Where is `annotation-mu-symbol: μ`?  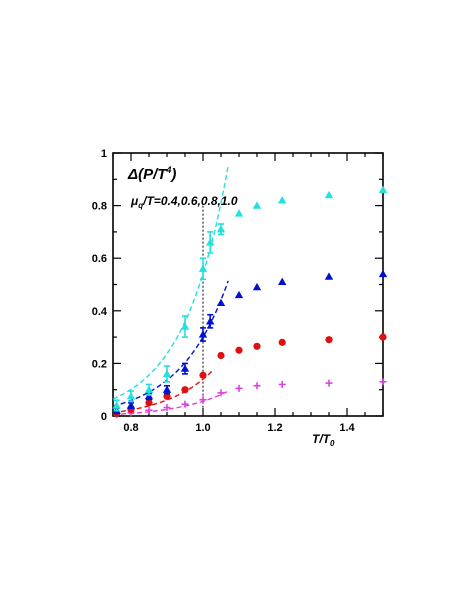 annotation-mu-symbol: μ is located at coordinates (134, 201).